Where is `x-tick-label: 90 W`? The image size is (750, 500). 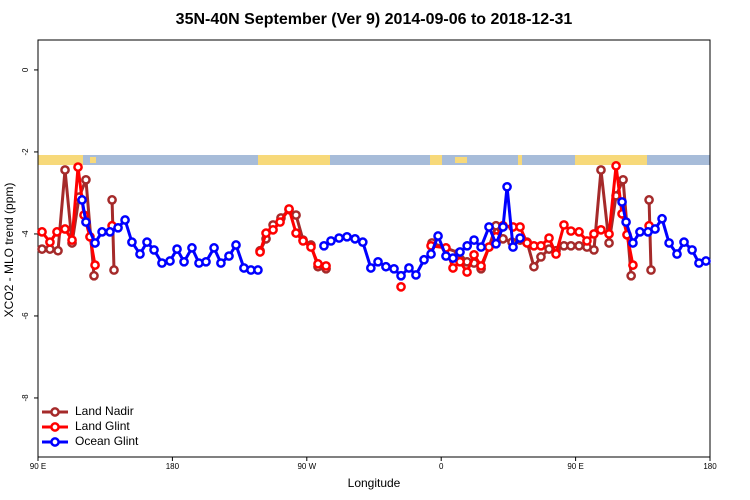 x-tick-label: 90 W is located at coordinates (306, 466).